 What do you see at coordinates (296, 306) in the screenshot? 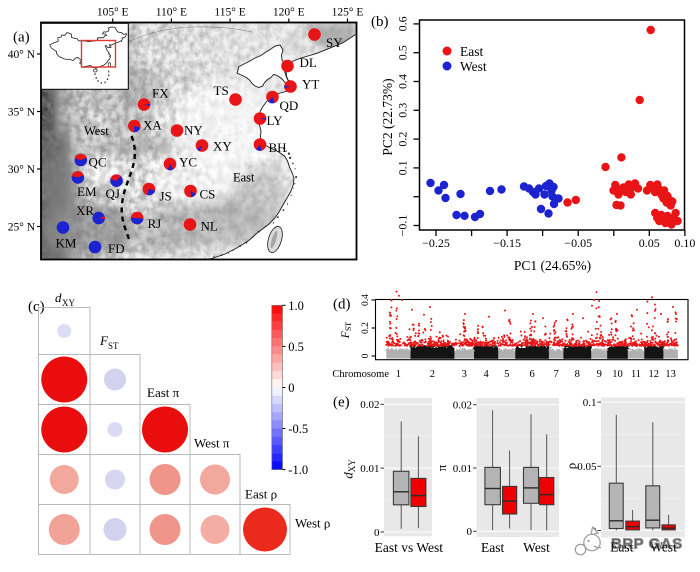
I see `svg-text: 1.0` at bounding box center [296, 306].